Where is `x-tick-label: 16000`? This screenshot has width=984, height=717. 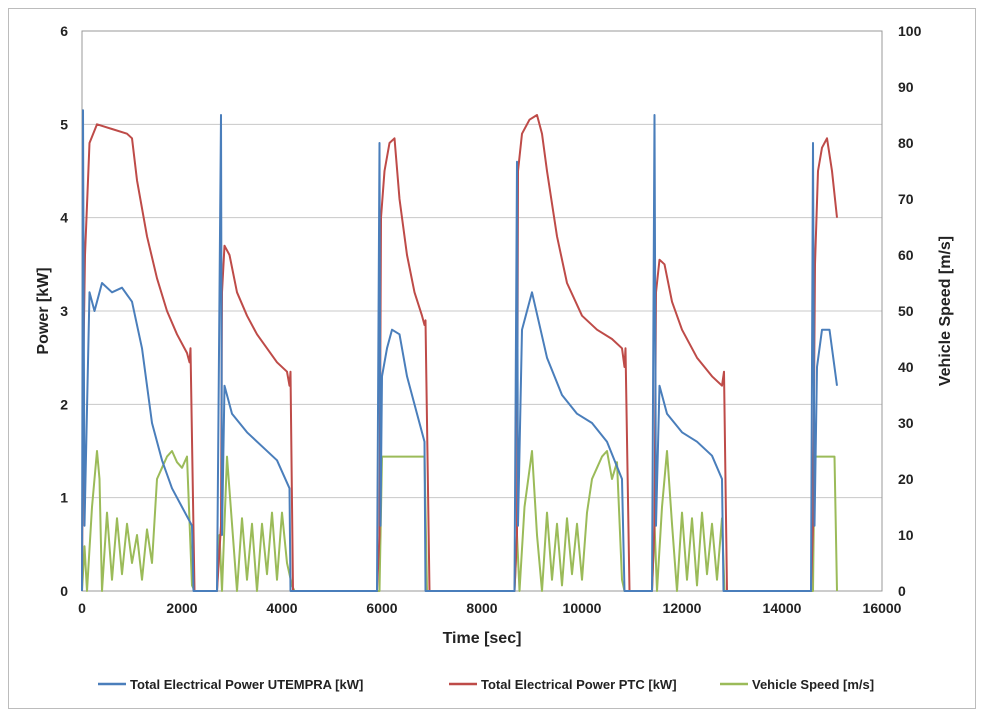 x-tick-label: 16000 is located at coordinates (882, 608).